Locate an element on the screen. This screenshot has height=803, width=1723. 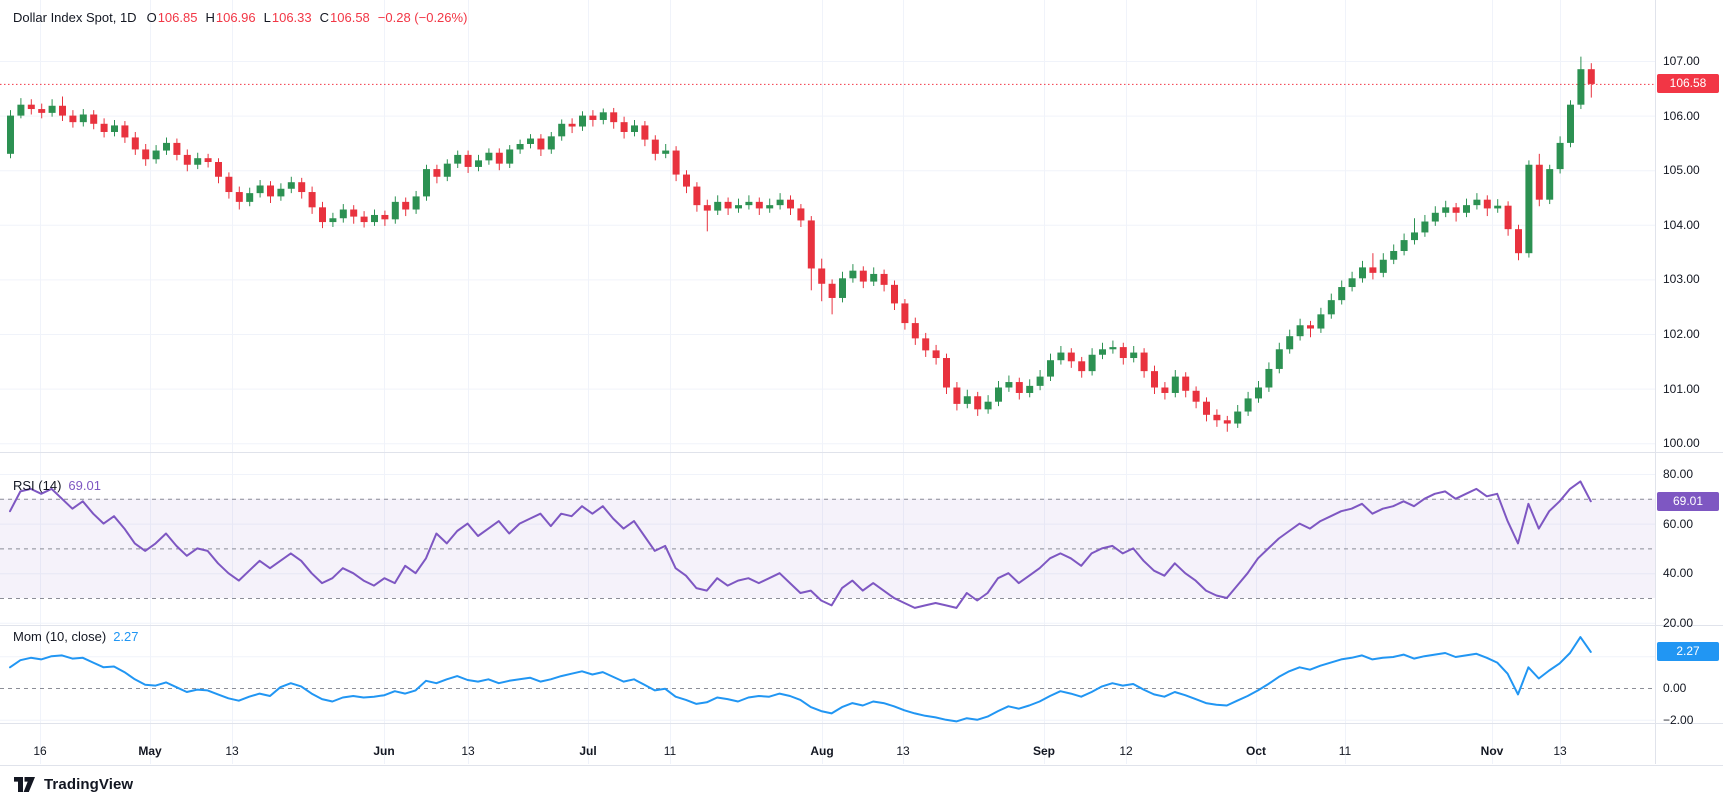
axis-tick-label: 40.00 is located at coordinates (1678, 573).